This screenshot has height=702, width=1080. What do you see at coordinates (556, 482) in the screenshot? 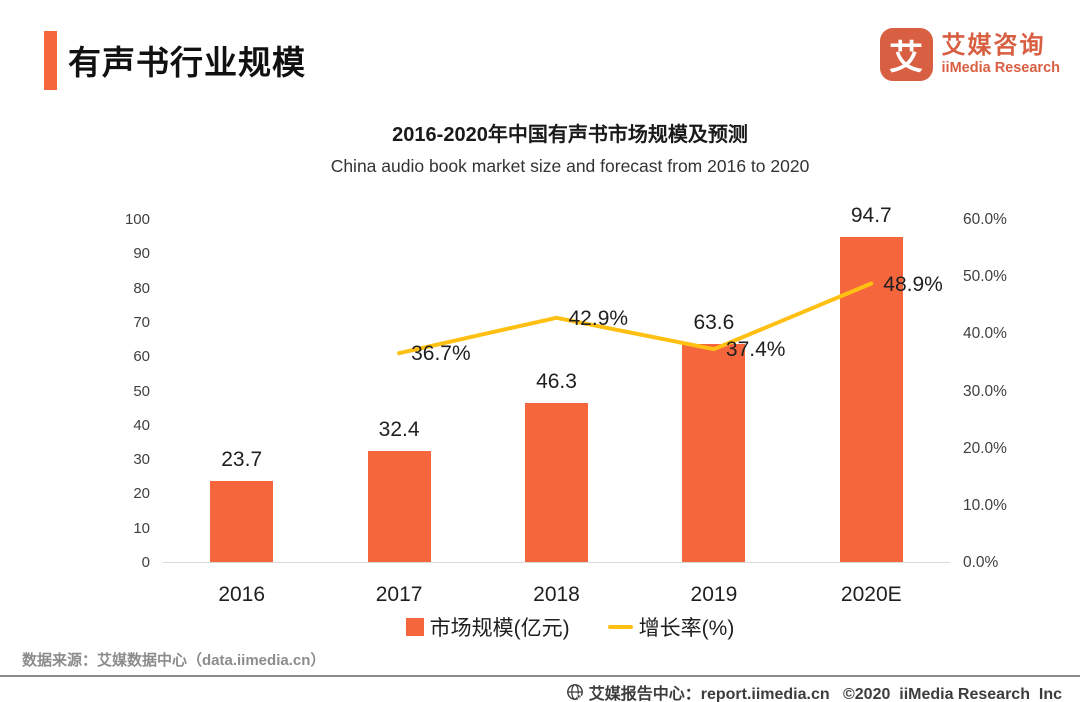
I see `bar-2018` at bounding box center [556, 482].